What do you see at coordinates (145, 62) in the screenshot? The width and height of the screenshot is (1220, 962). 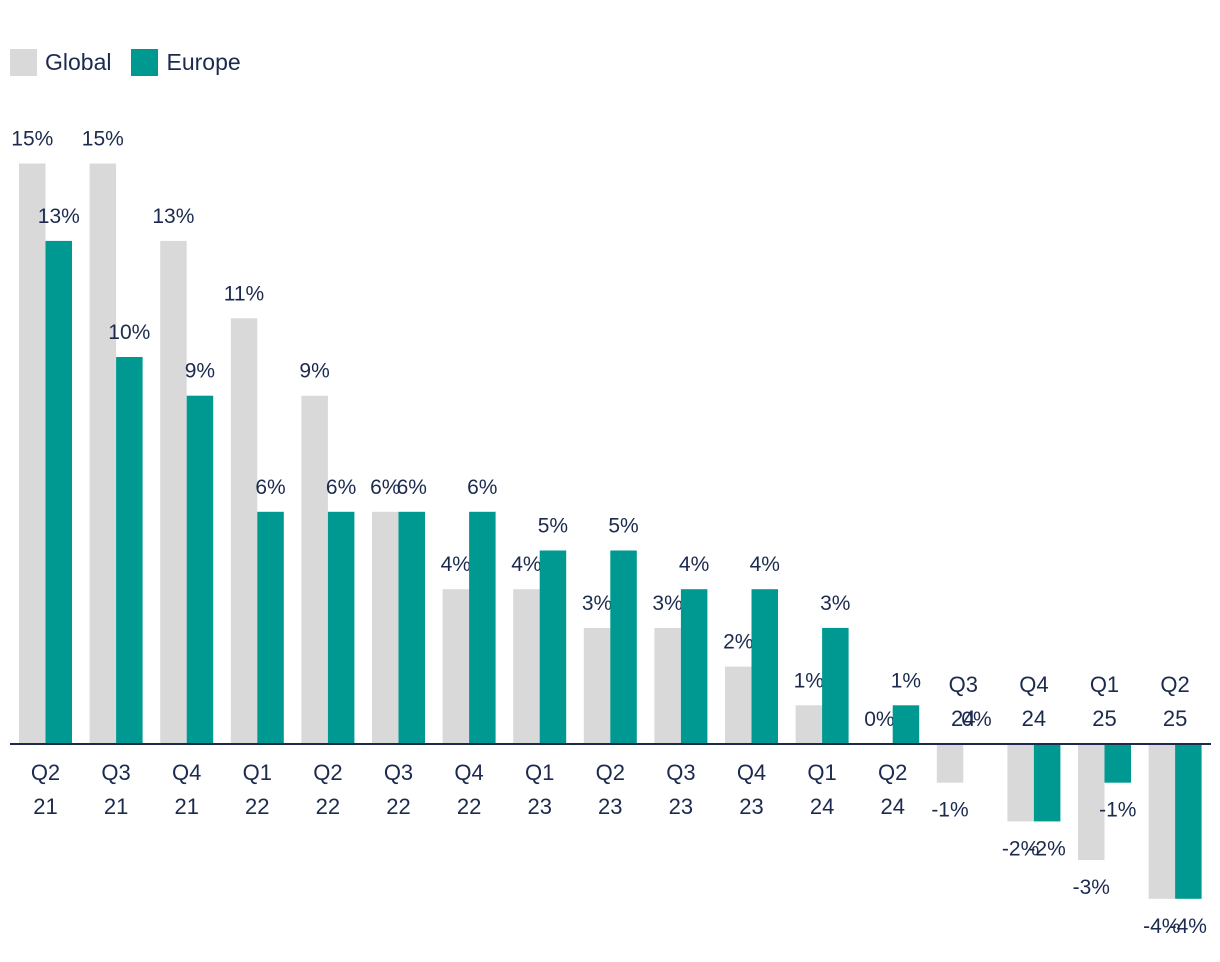 I see `legend-swatch-europe` at bounding box center [145, 62].